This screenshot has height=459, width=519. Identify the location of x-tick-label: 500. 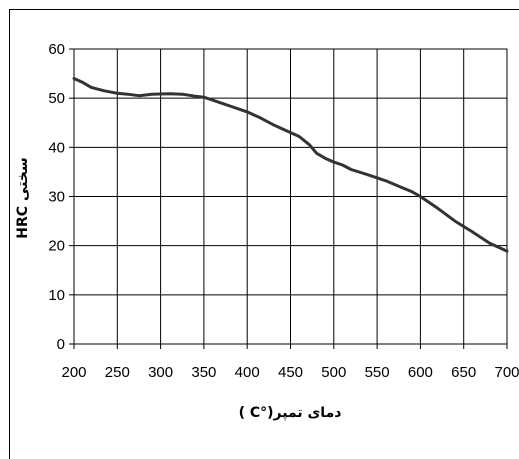
(333, 372).